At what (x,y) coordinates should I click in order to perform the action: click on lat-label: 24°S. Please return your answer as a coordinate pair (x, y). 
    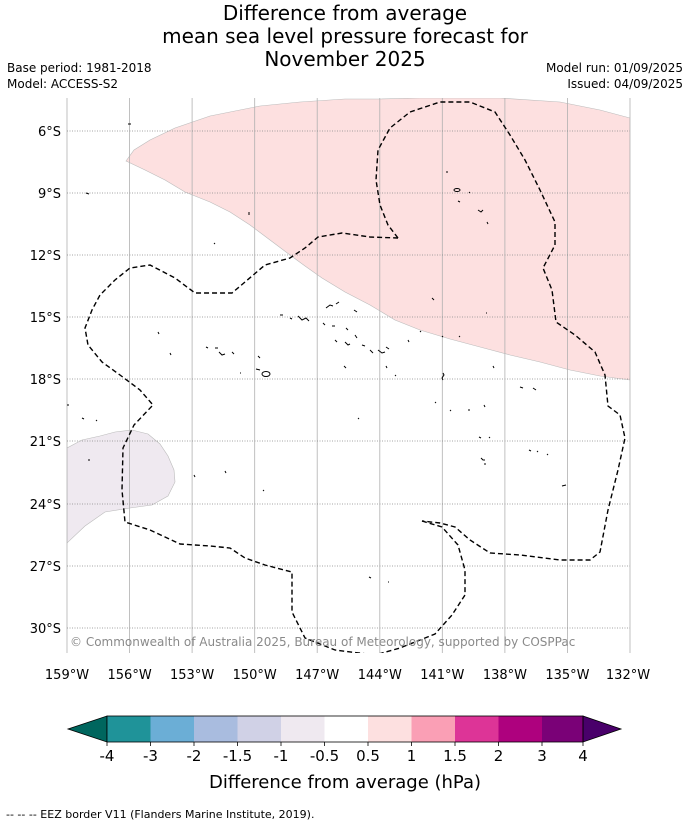
    Looking at the image, I should click on (45, 505).